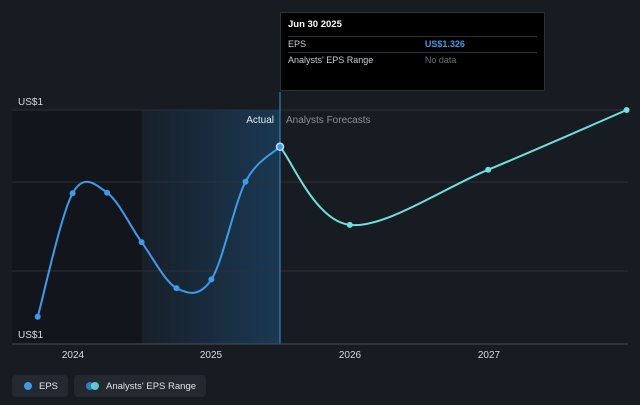 Image resolution: width=640 pixels, height=405 pixels. I want to click on actual-region-label: Actual, so click(260, 120).